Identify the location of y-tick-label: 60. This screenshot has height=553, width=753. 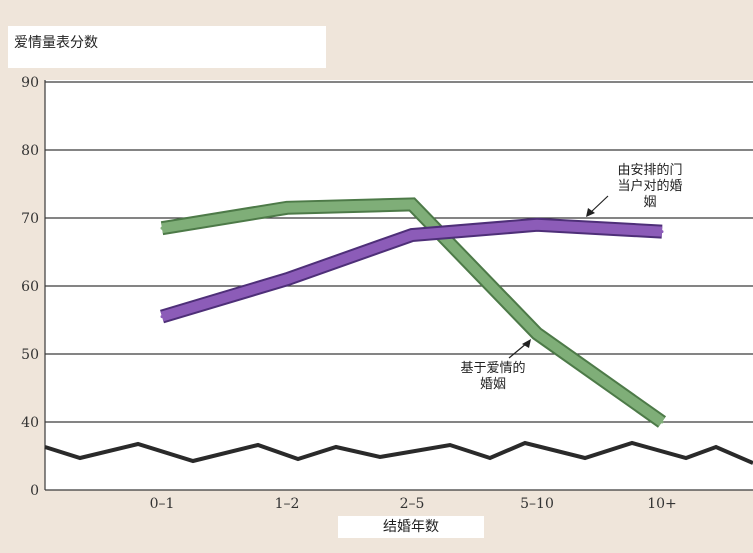
(30, 287).